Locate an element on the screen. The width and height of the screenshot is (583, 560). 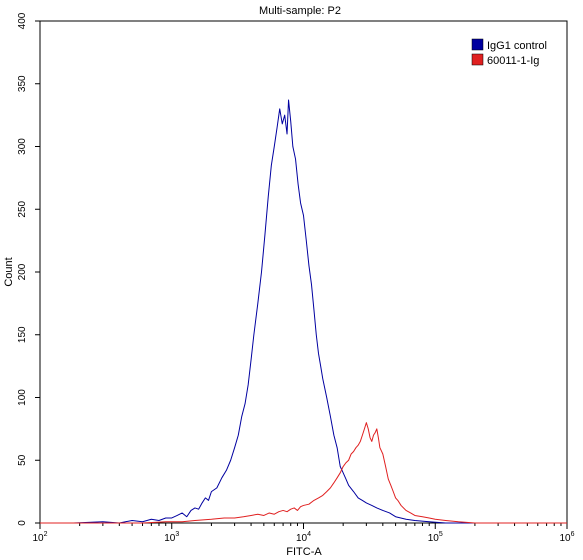
y-tick-label: 400 is located at coordinates (22, 20).